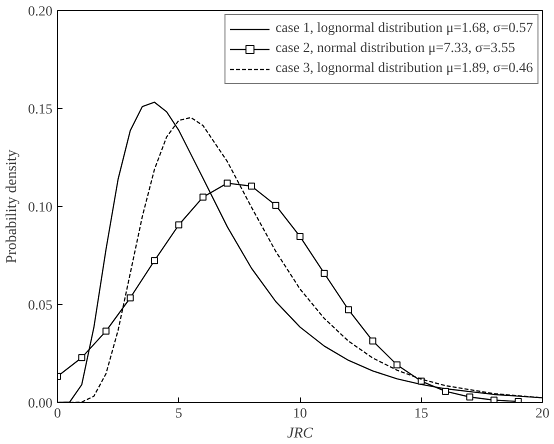  I want to click on x-tick-label: 0, so click(57, 414).